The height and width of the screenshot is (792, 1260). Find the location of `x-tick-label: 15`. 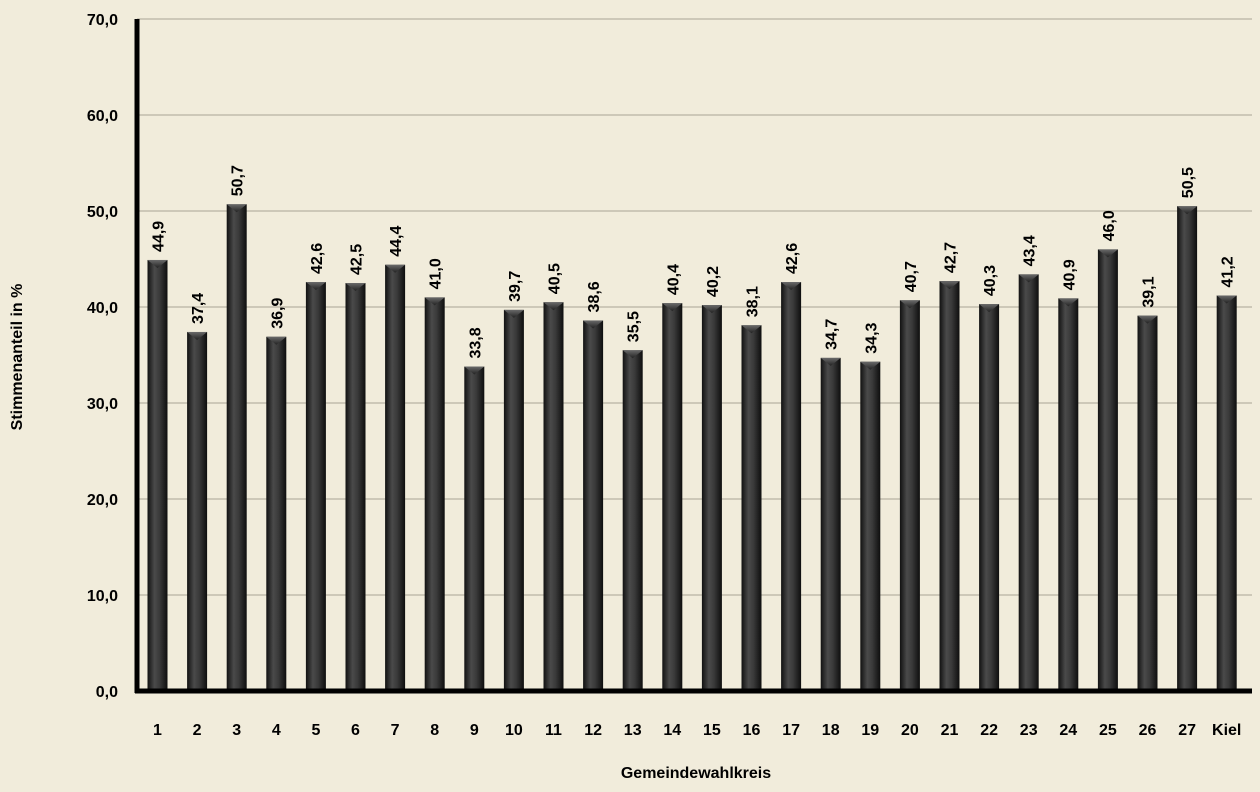

x-tick-label: 15 is located at coordinates (712, 730).